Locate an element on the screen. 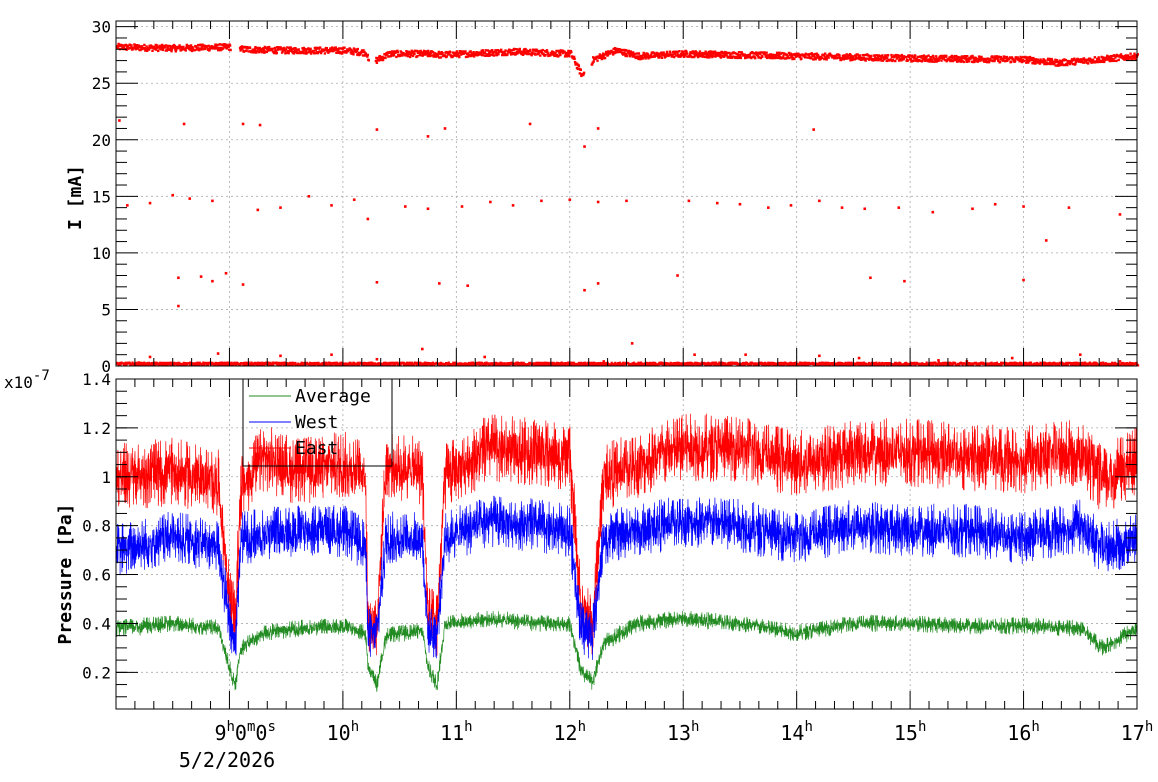  legend-label: East is located at coordinates (316, 448).